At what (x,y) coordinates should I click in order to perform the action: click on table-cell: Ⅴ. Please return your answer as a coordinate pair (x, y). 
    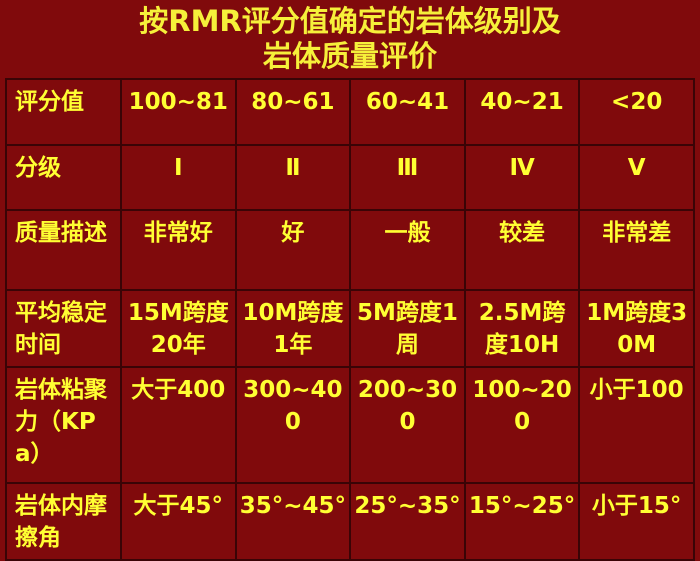
    Looking at the image, I should click on (636, 177).